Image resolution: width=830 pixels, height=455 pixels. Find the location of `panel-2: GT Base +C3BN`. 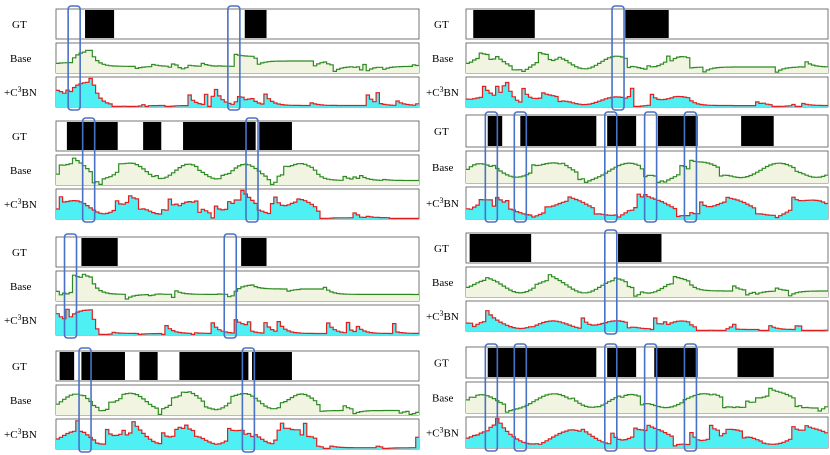

panel-2: GT Base +C3BN is located at coordinates (627, 58).